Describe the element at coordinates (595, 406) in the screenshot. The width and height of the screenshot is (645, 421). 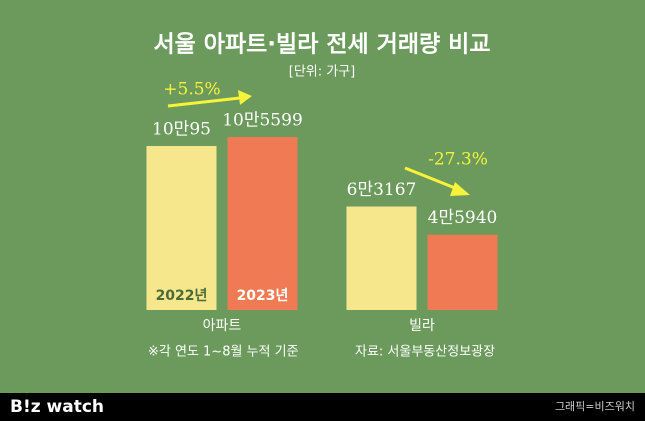
I see `credit: 그래픽=비즈워치` at that location.